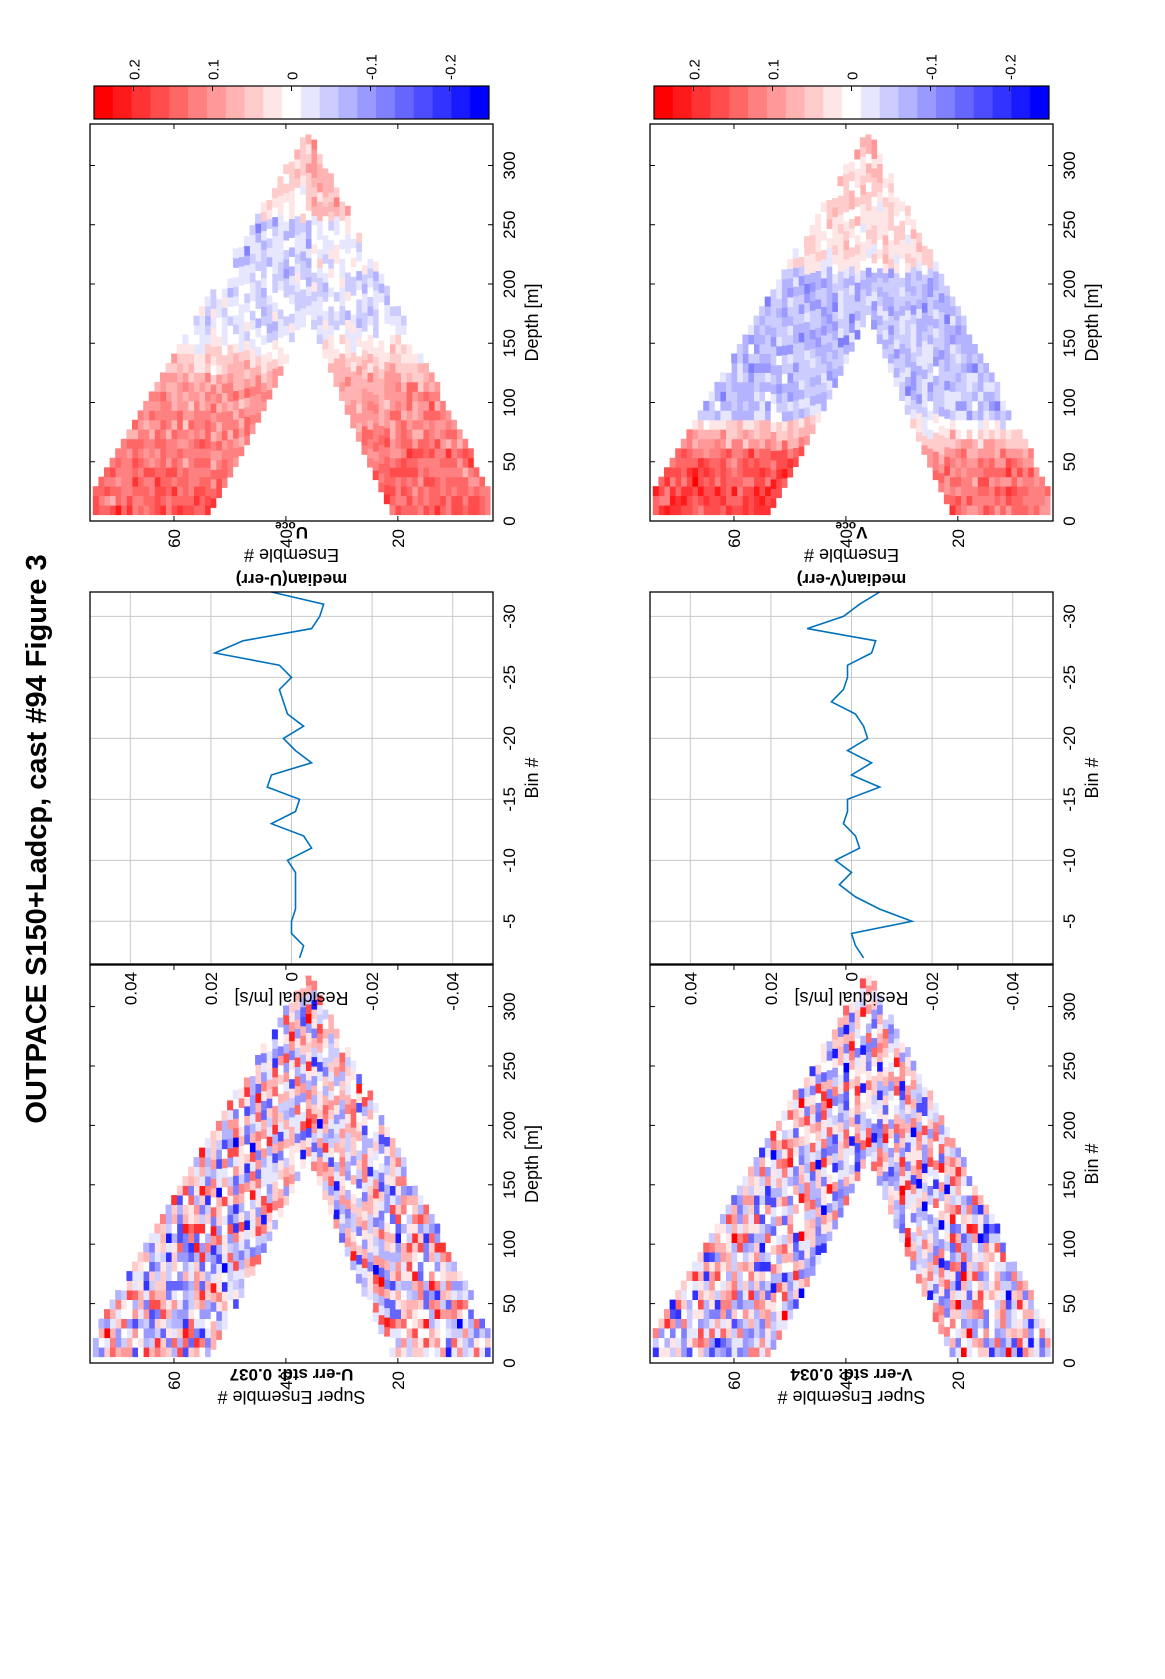 The image size is (1165, 1679). I want to click on x-tick-label: 60, so click(174, 1380).